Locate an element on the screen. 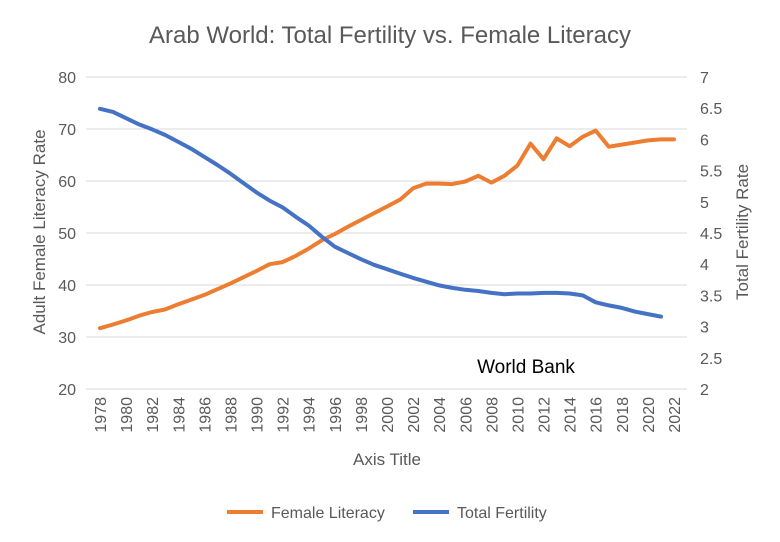 The height and width of the screenshot is (542, 780). legend-label-female-literacy: Female Literacy is located at coordinates (328, 513).